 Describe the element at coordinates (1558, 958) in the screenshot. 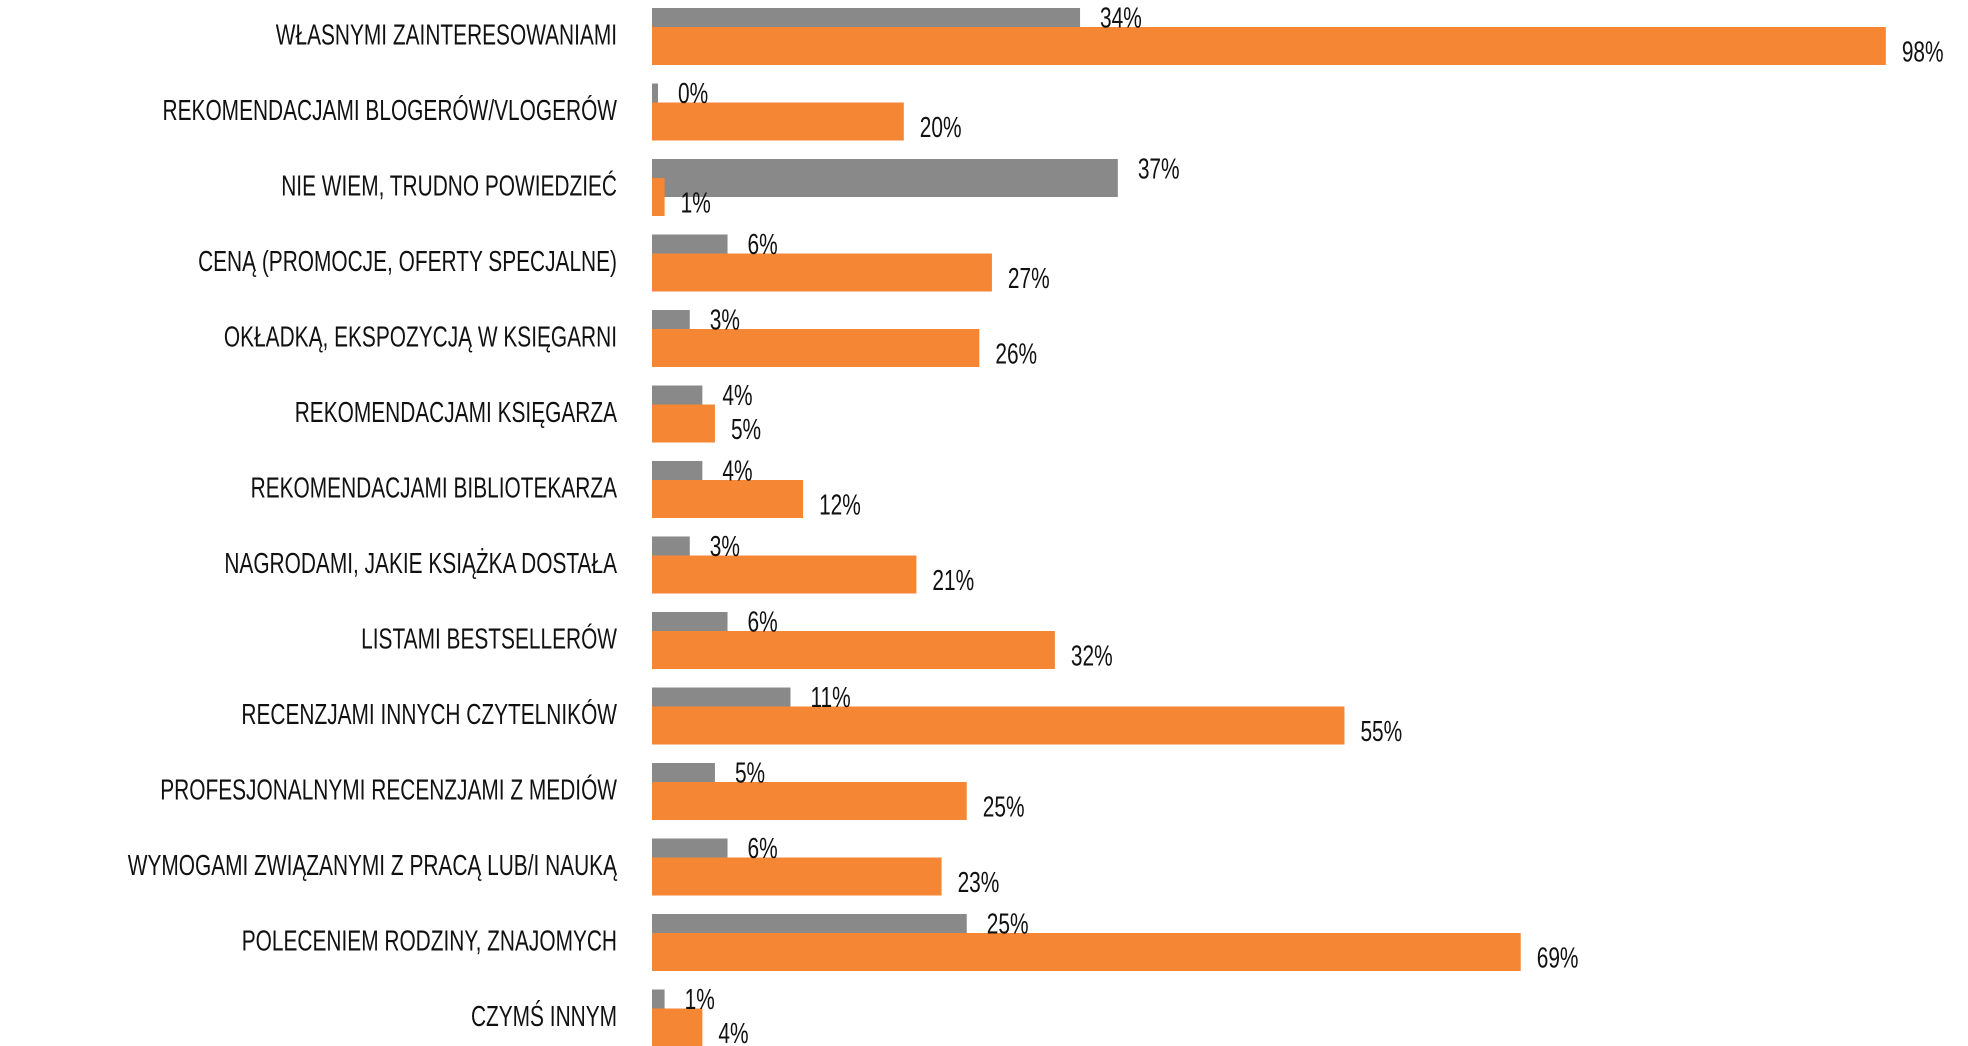

I see `value-label: 69%` at that location.